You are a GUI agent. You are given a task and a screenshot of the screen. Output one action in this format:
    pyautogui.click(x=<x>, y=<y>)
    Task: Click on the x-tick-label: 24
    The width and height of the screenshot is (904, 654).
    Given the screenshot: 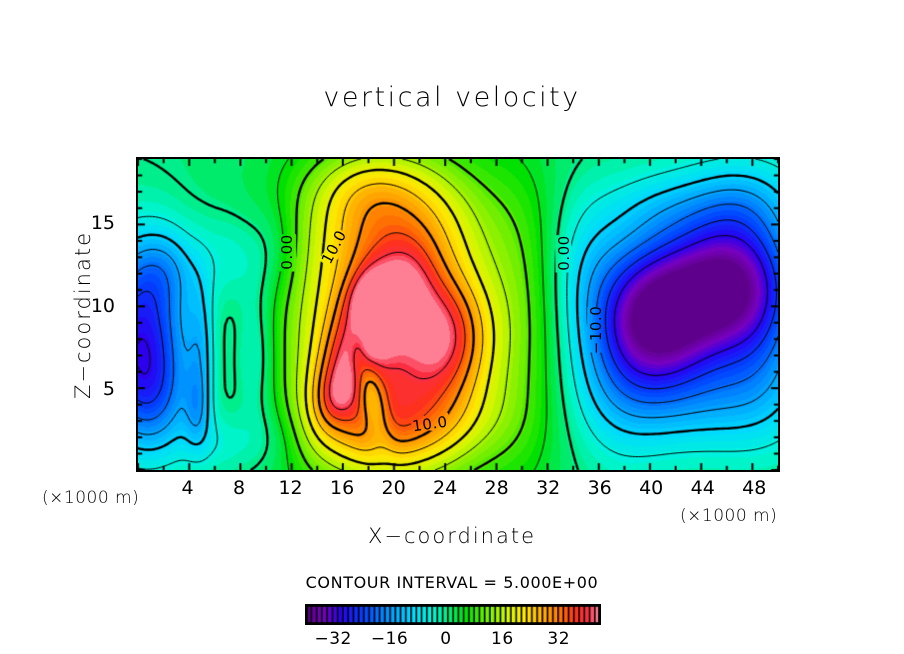 What is the action you would take?
    pyautogui.click(x=445, y=488)
    